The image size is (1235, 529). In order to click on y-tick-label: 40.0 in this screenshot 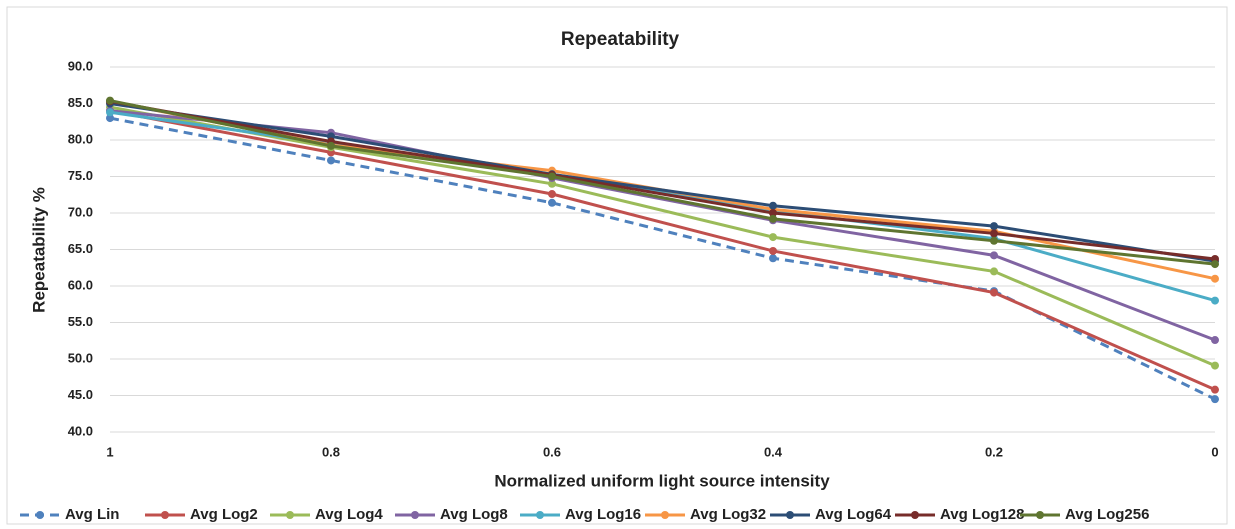, I will do `click(80, 430)`.